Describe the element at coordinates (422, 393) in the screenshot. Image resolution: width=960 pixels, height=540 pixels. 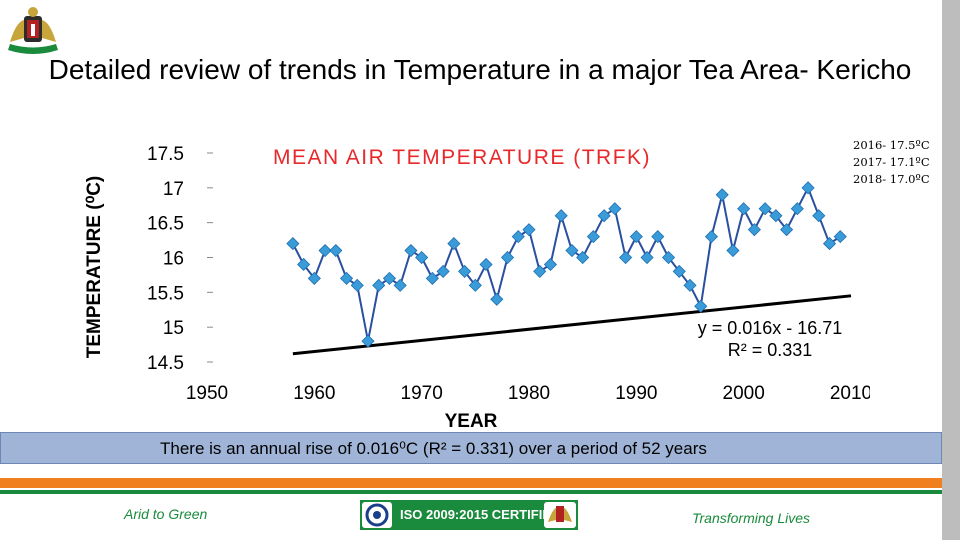
I see `x-tick-label: 1970` at that location.